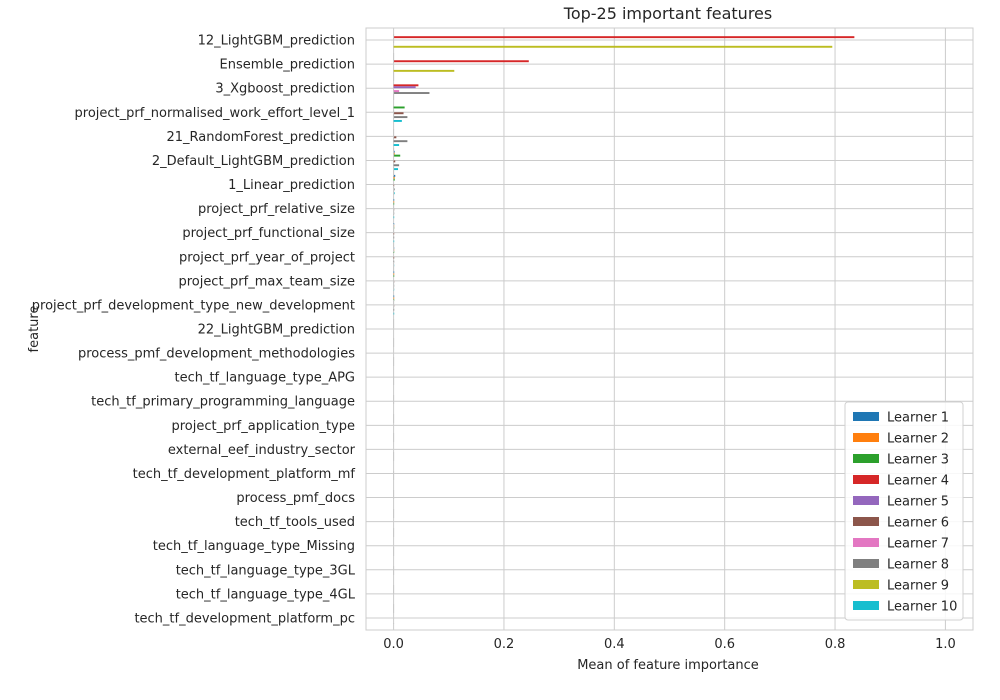 This screenshot has width=1000, height=700. What do you see at coordinates (285, 89) in the screenshot?
I see `y-tick-label: 3_Xgboost_prediction` at bounding box center [285, 89].